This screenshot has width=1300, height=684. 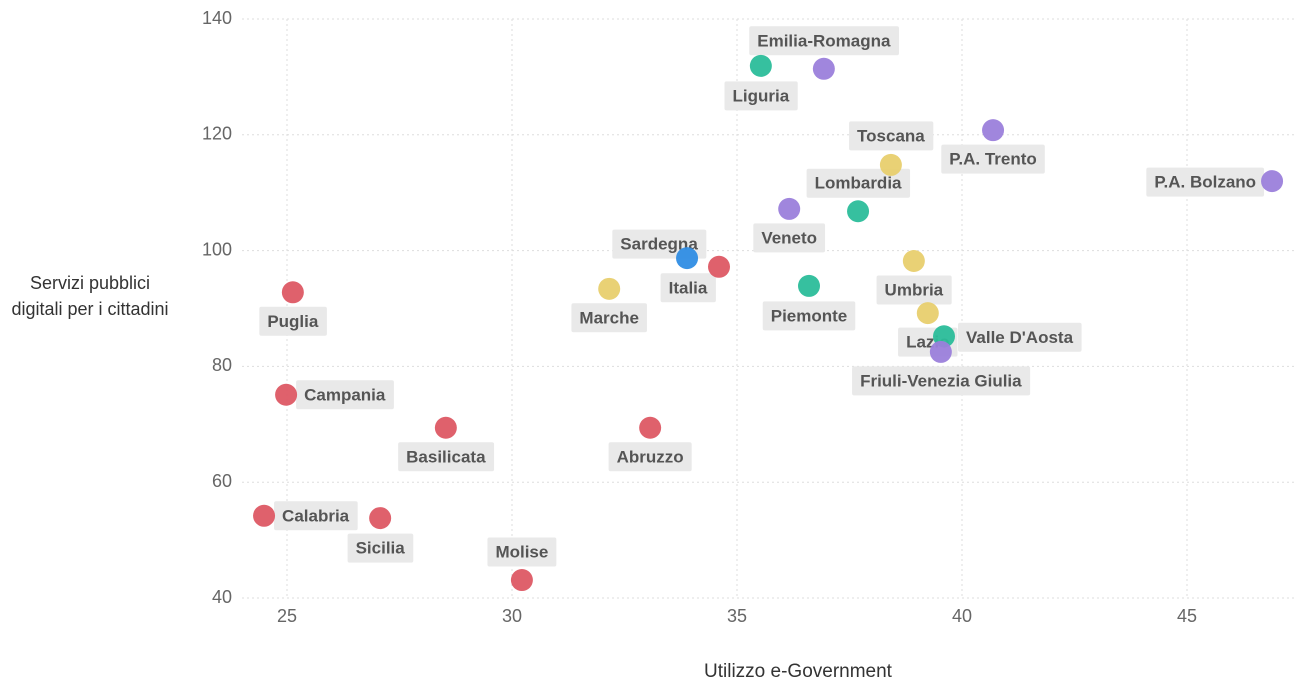 I want to click on y-tick-label: 40, so click(x=222, y=597).